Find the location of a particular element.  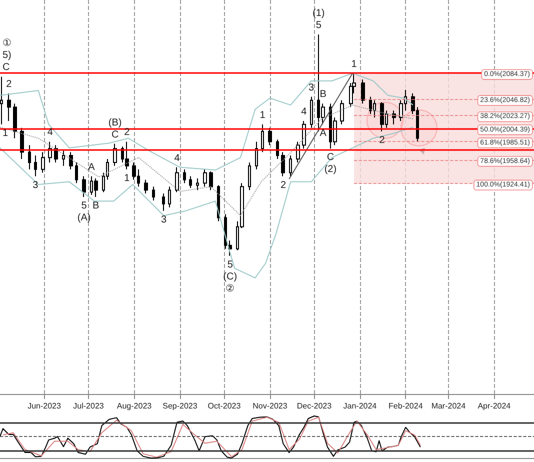

x-tick-label: Sep-2023 is located at coordinates (180, 406).